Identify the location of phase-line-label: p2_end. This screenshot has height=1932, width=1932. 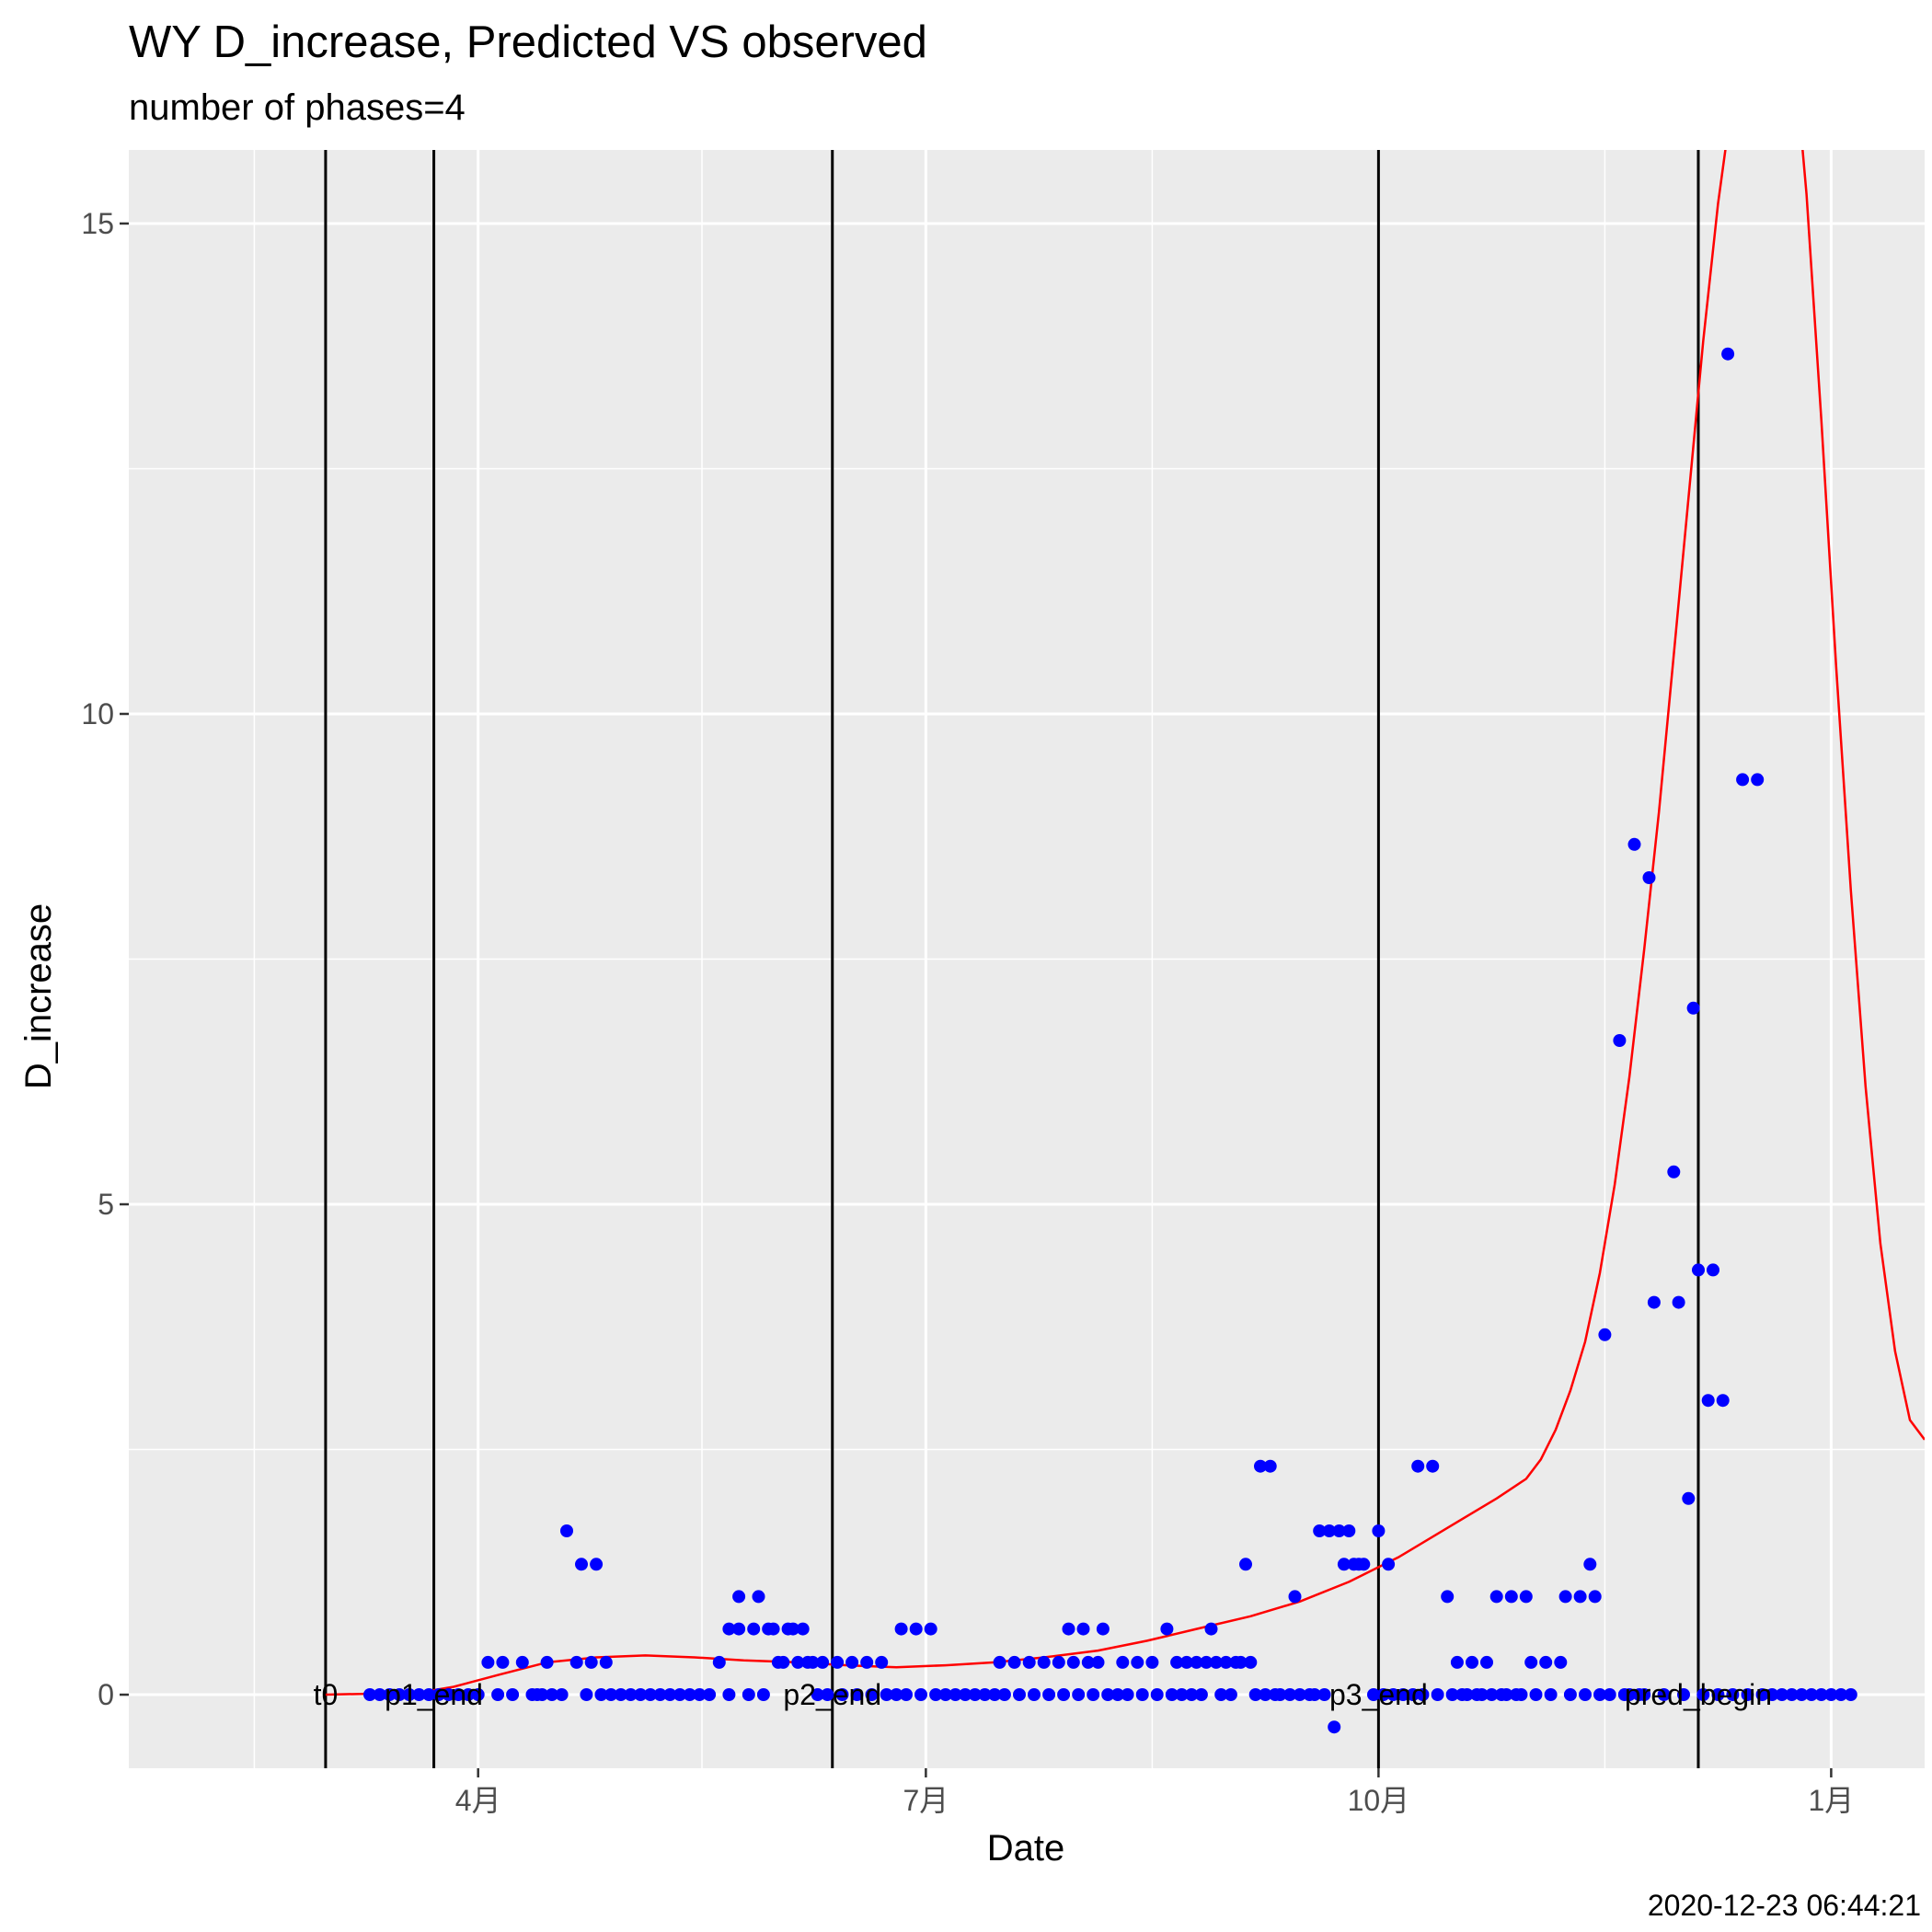
(832, 1694).